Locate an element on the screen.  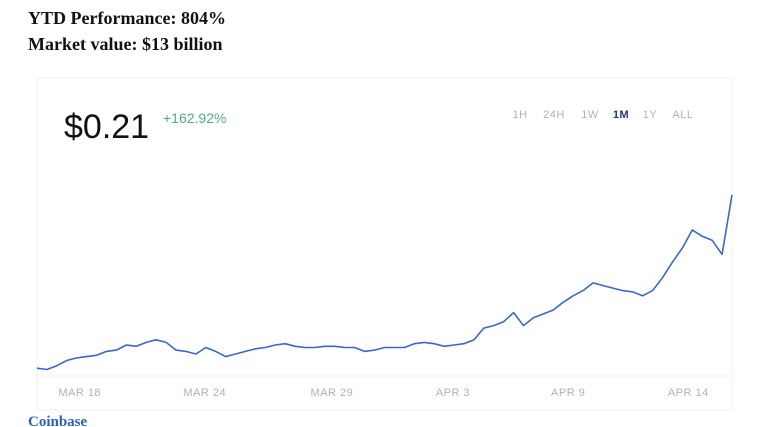
range-button: 1W is located at coordinates (590, 115).